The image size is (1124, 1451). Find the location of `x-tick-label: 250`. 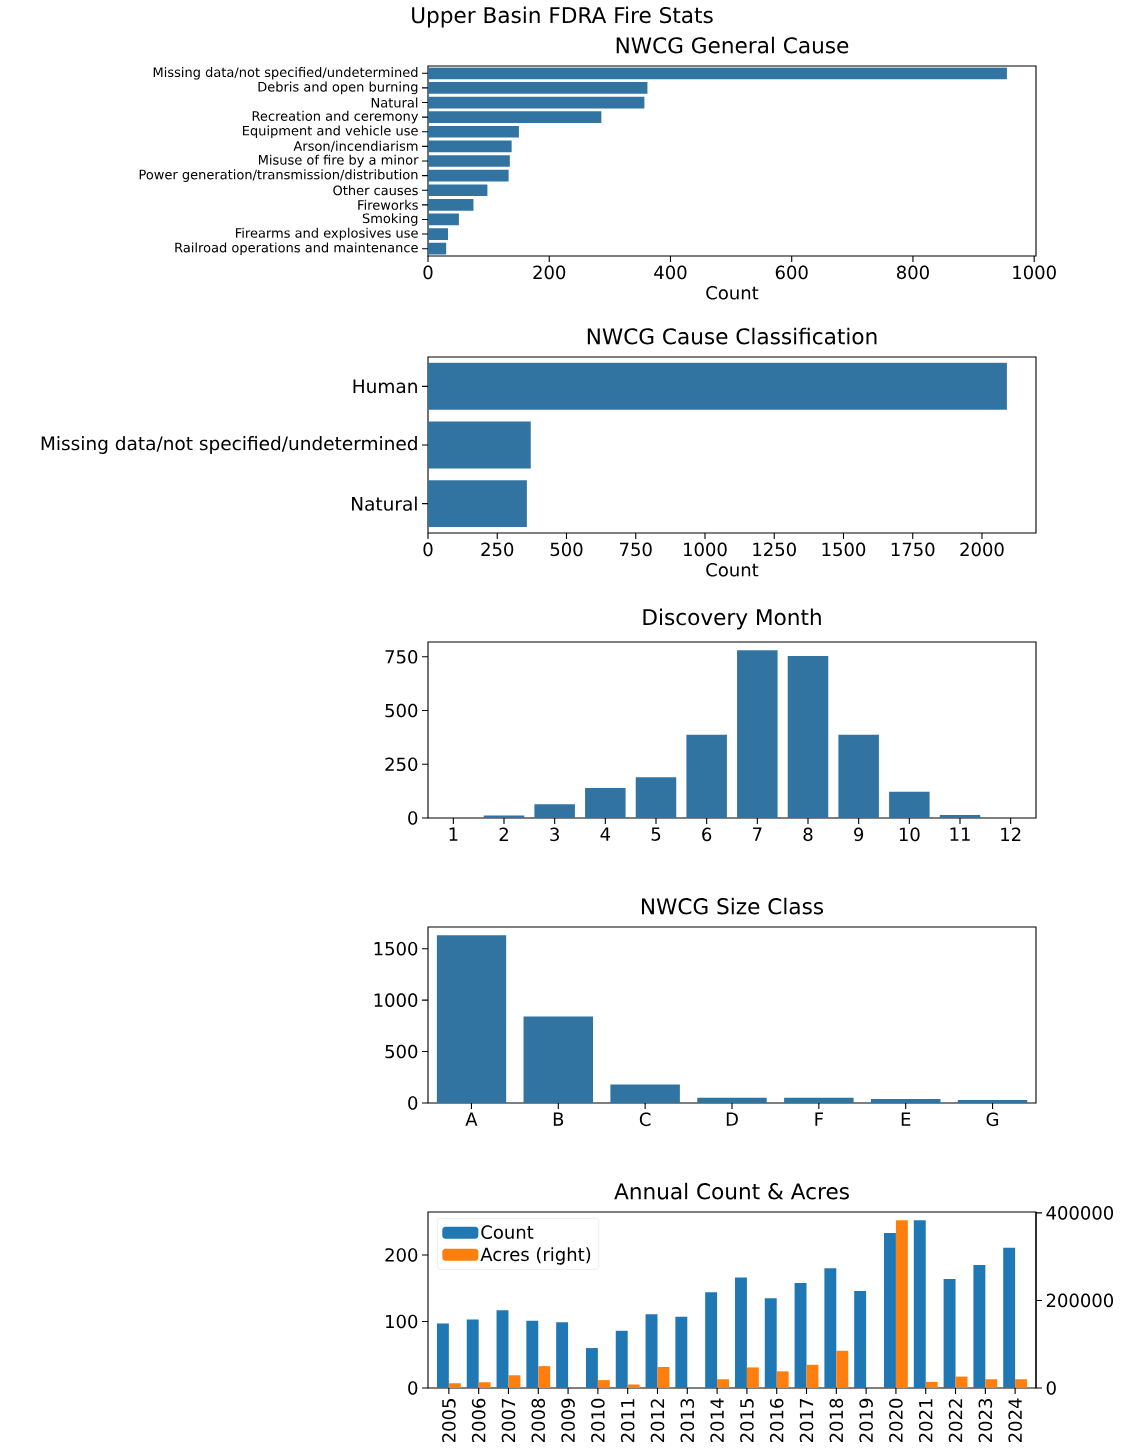

x-tick-label: 250 is located at coordinates (497, 549).